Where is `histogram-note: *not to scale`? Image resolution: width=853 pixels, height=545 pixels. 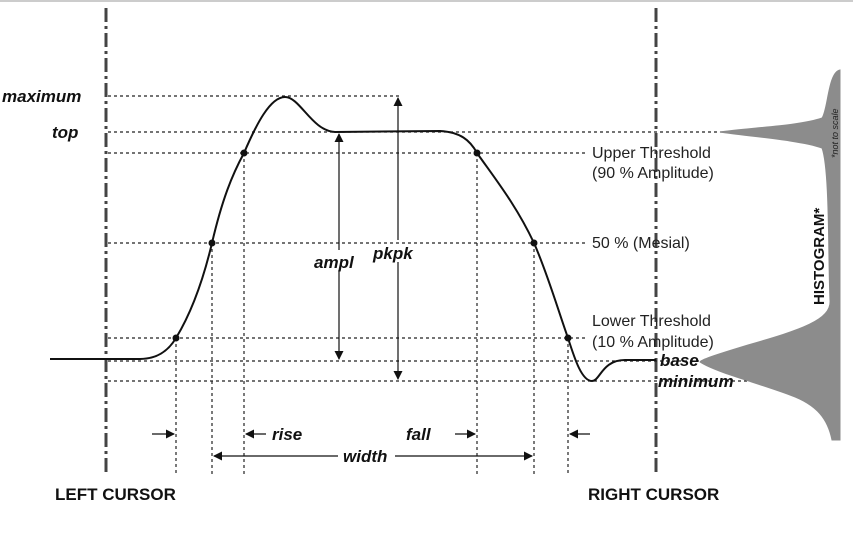
histogram-note: *not to scale is located at coordinates (835, 133).